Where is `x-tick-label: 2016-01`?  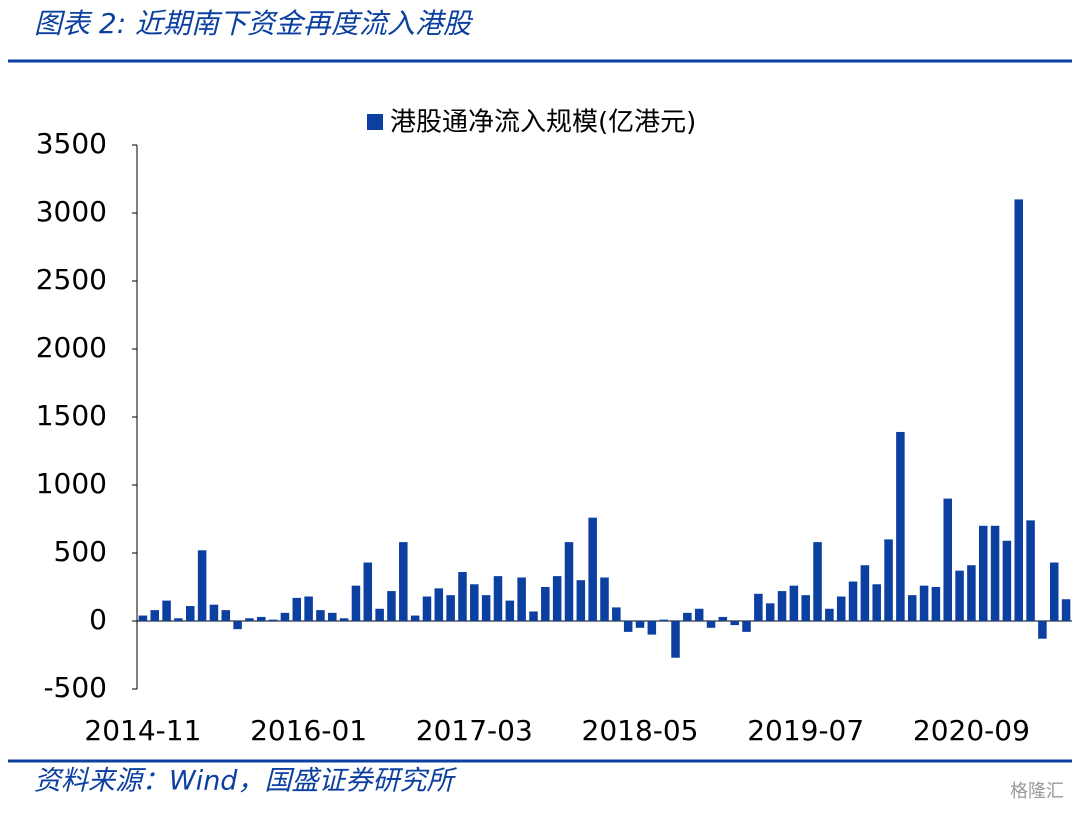 x-tick-label: 2016-01 is located at coordinates (308, 730).